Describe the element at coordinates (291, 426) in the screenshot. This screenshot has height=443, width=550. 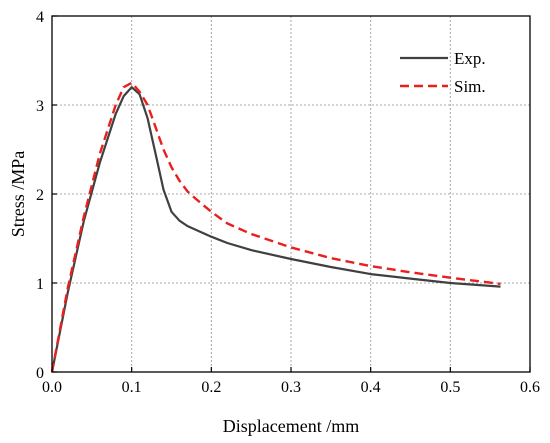
I see `x-axis-title: Displacement /mm` at that location.